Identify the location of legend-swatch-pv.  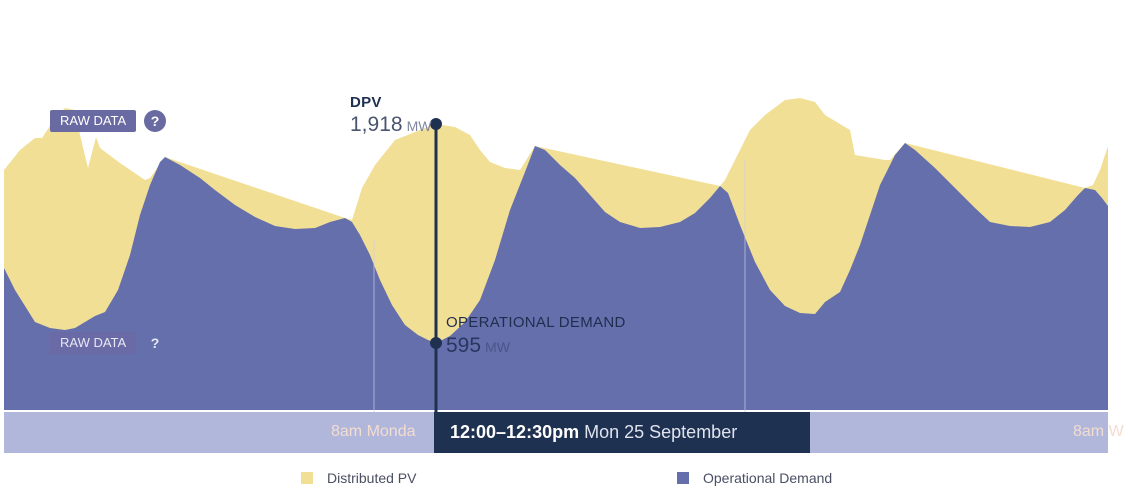
(307, 478).